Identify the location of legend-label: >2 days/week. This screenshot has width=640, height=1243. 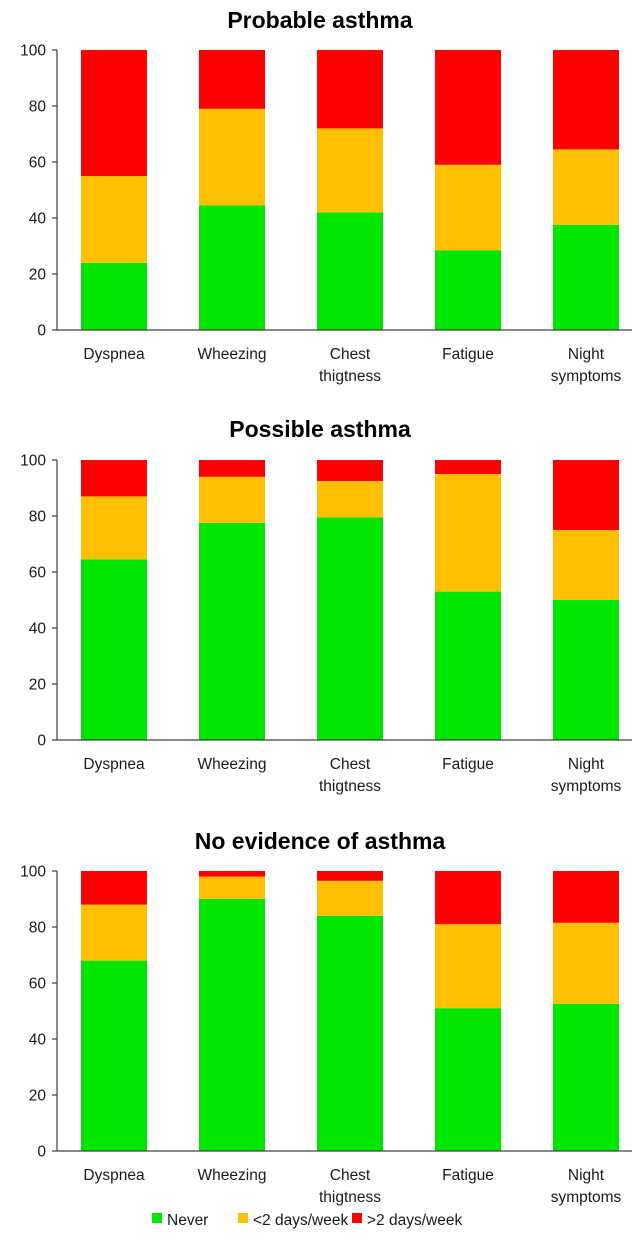
(414, 1220).